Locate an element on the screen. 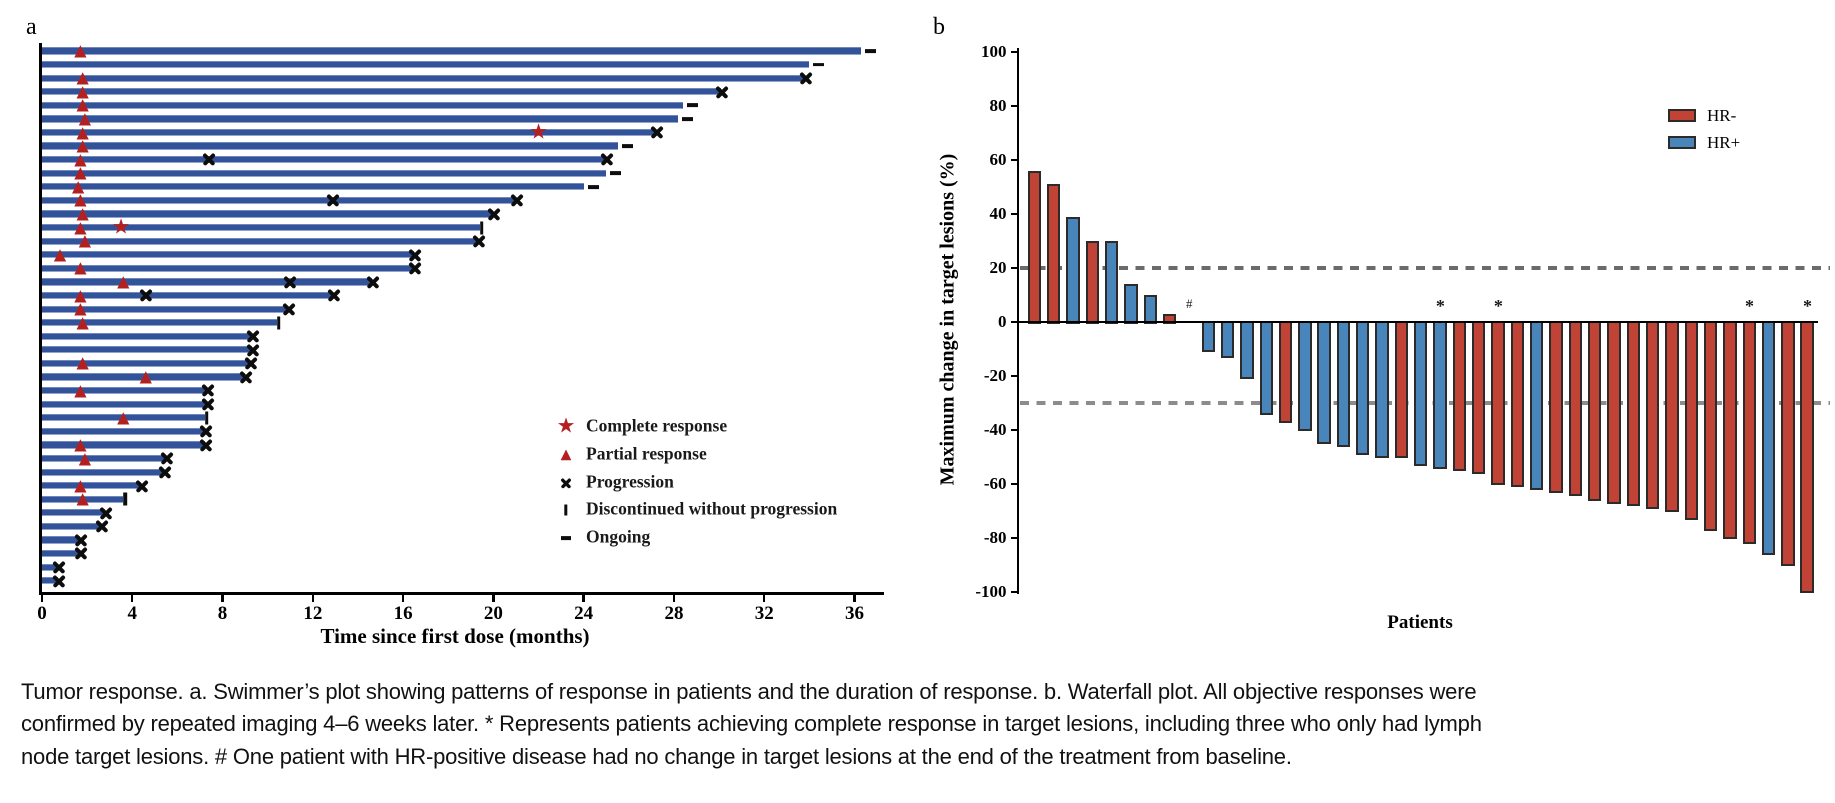  legend-label: Partial response is located at coordinates (646, 453).